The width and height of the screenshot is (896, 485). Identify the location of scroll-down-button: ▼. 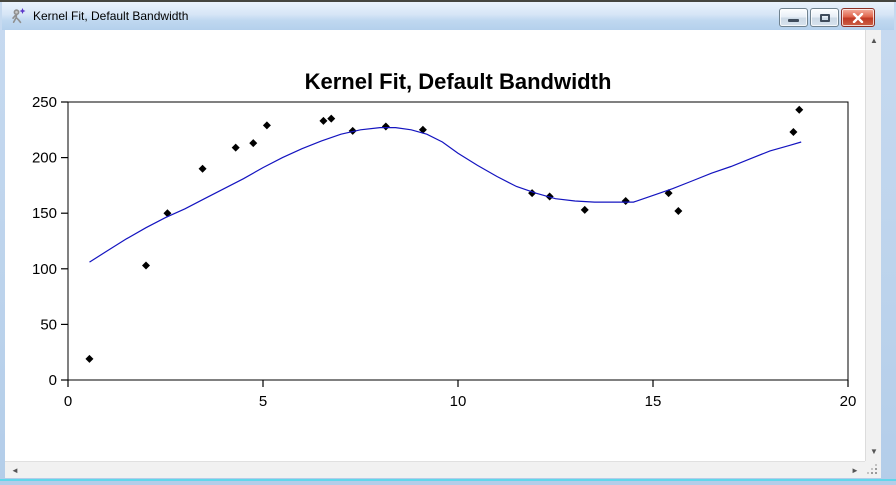
(874, 451).